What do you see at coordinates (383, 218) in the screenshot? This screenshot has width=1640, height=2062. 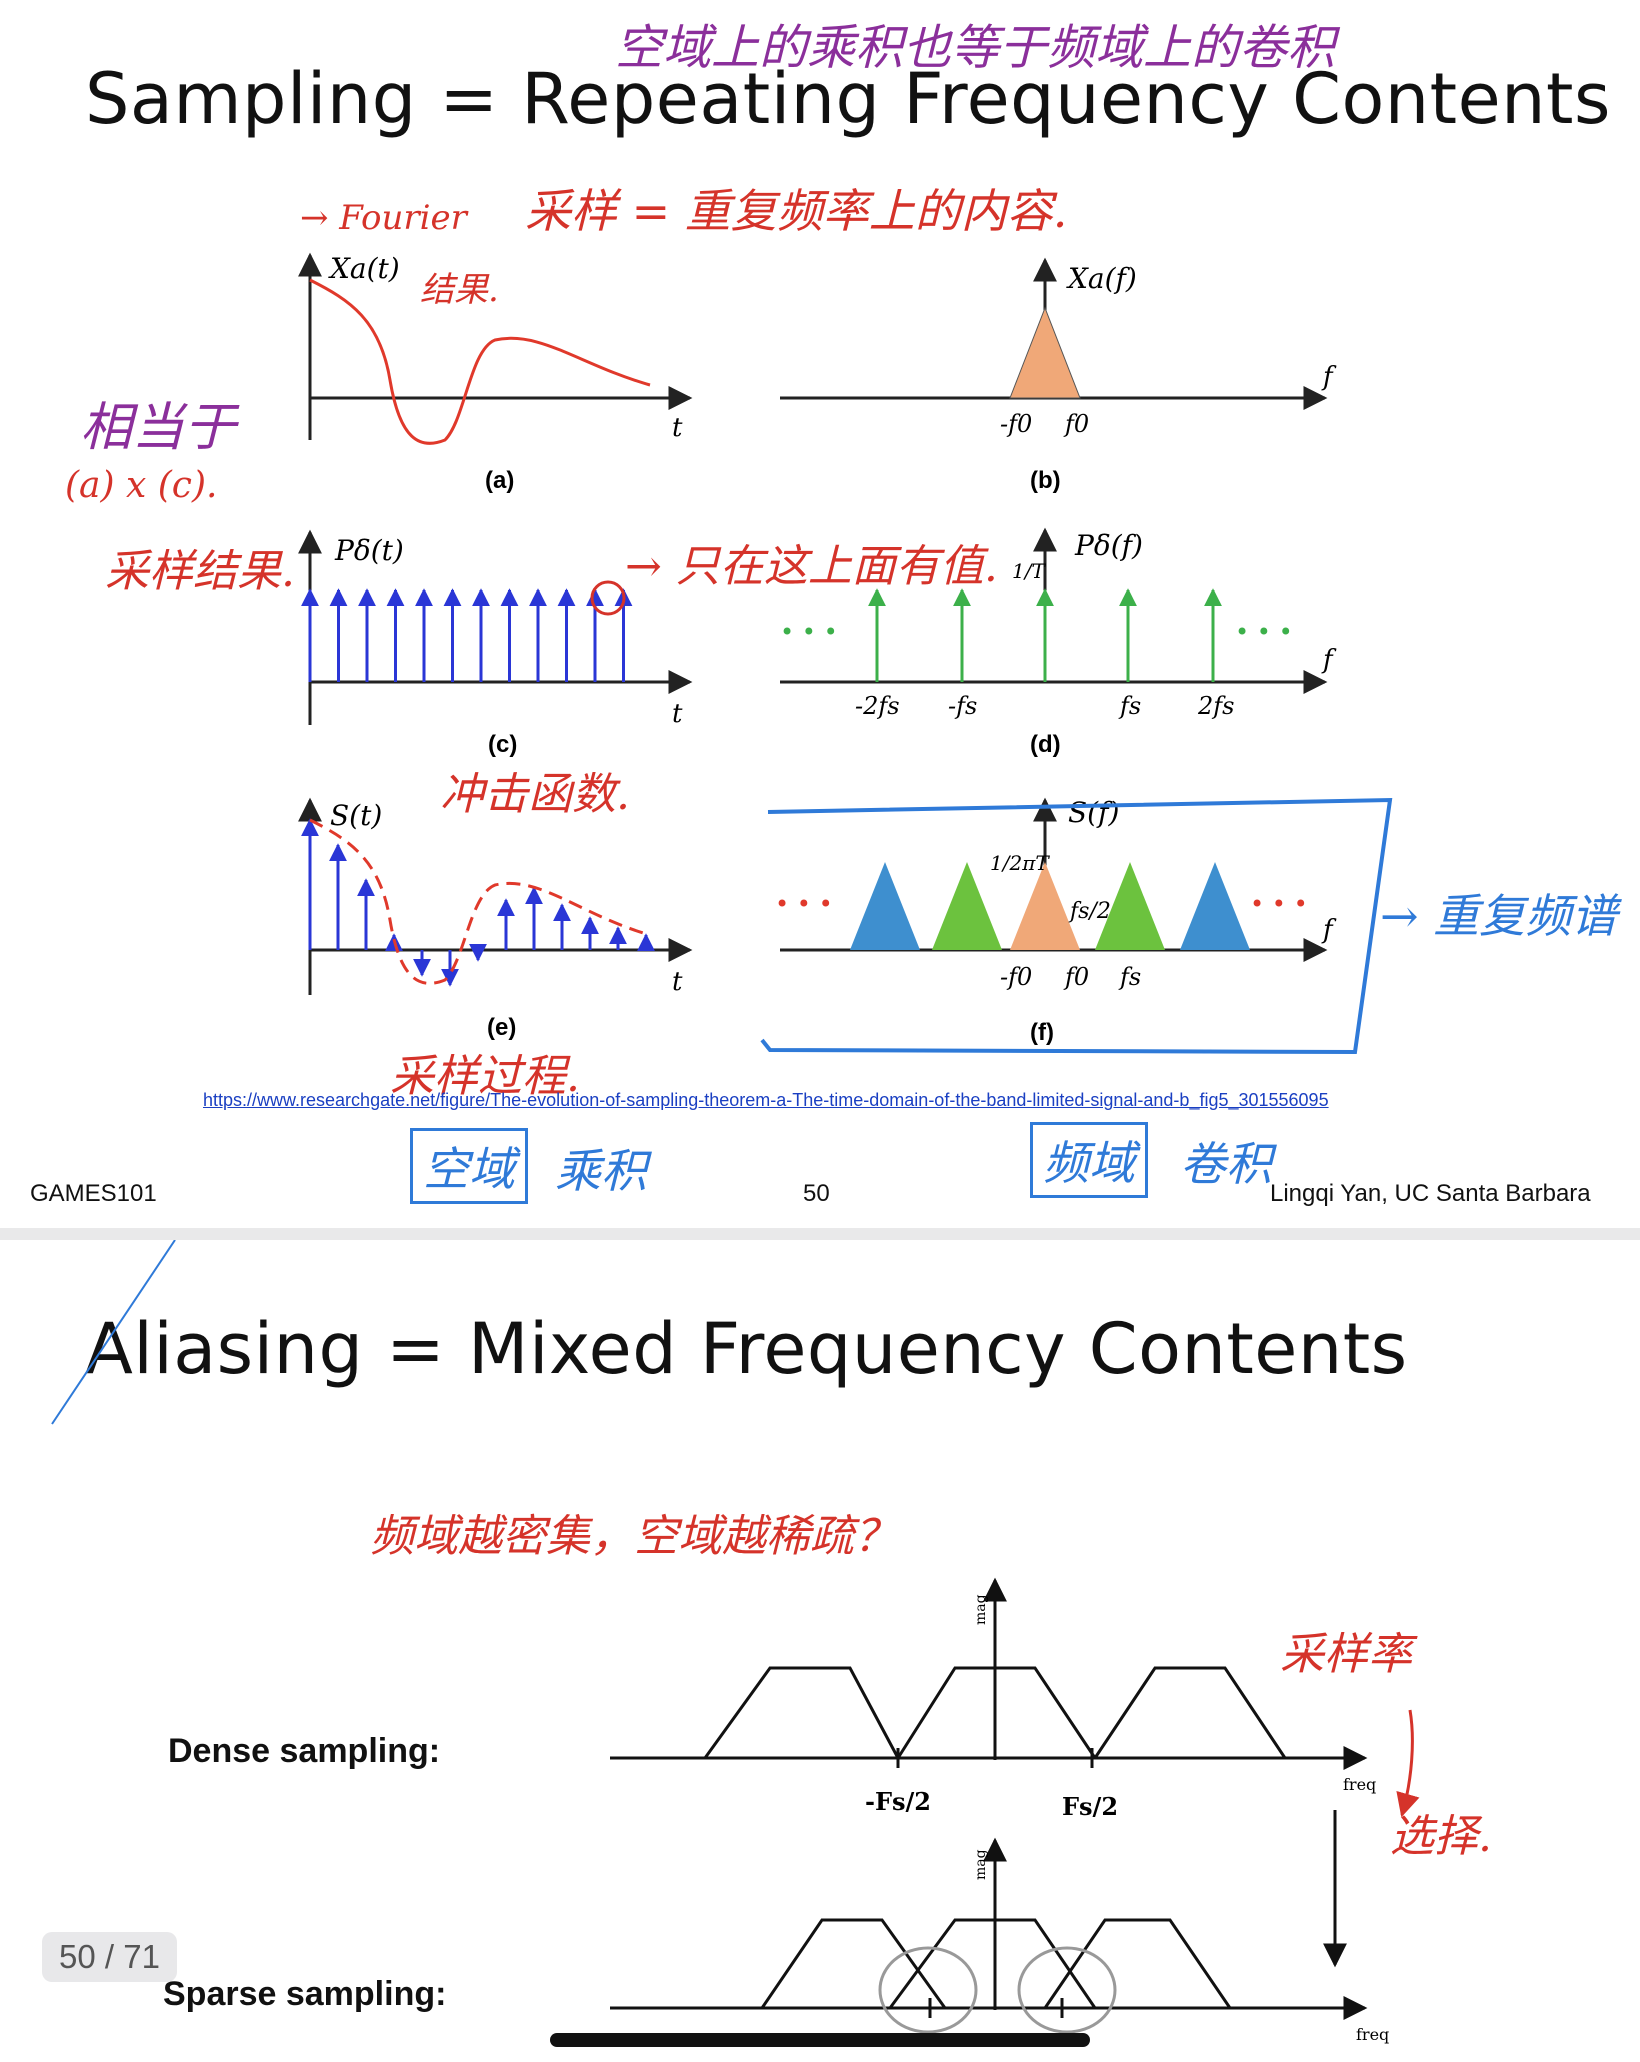 I see `annotation-fourier: → Fourier` at bounding box center [383, 218].